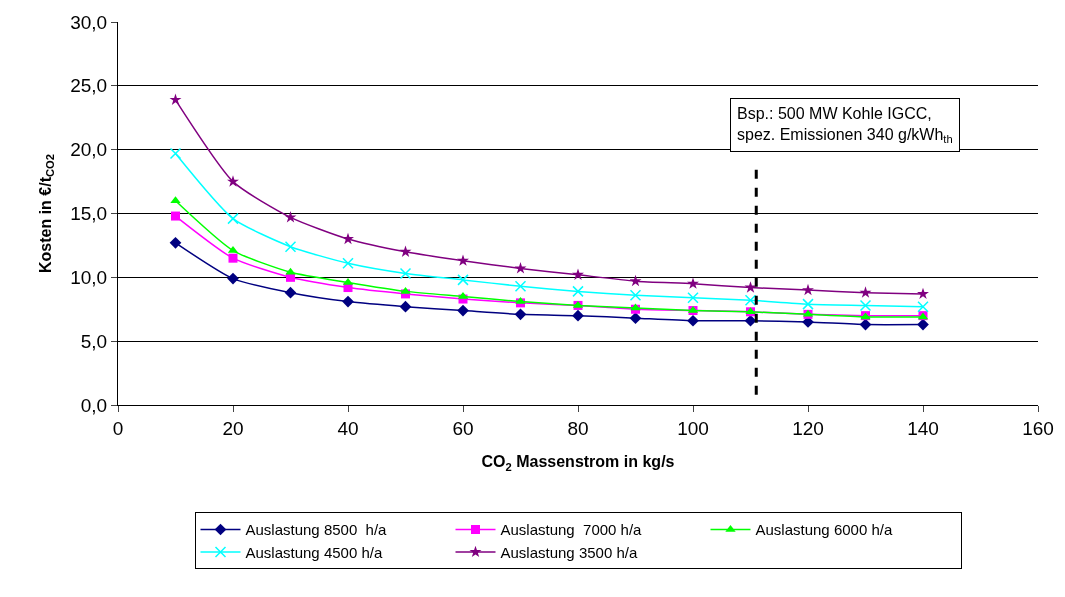 Image resolution: width=1065 pixels, height=597 pixels. I want to click on legend-label: Auslastung 4500 h/a, so click(314, 552).